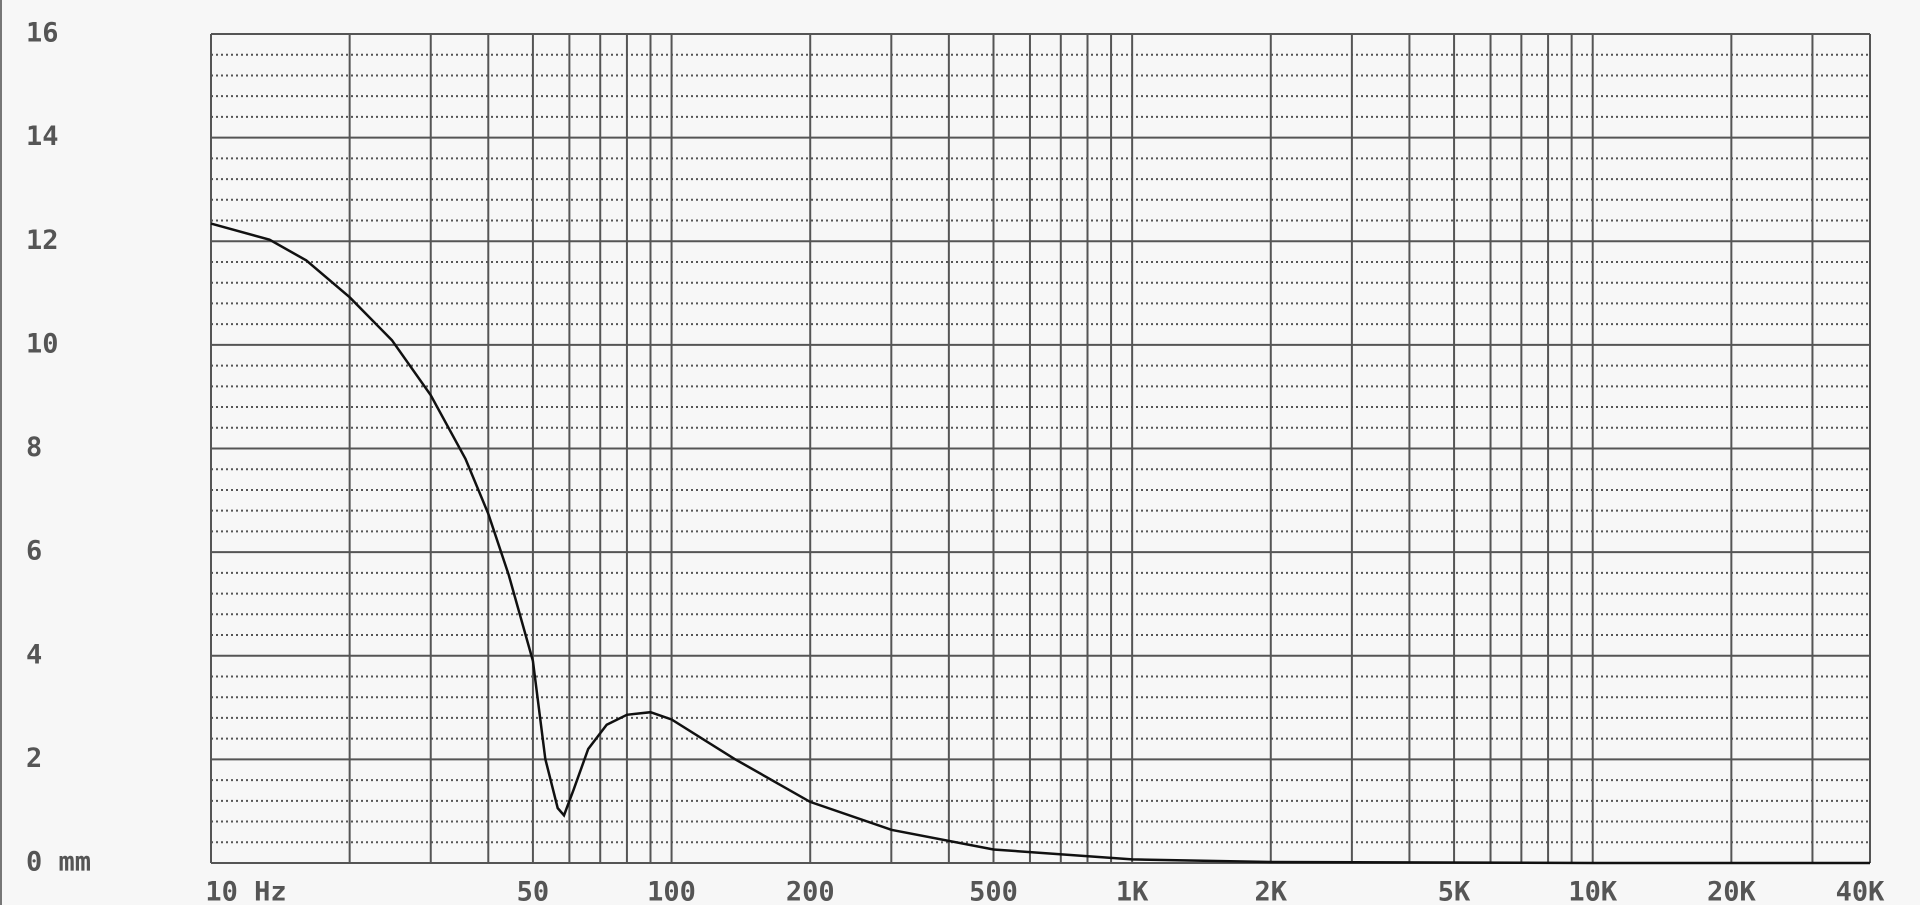 This screenshot has width=1920, height=905. I want to click on x-tick-label: 1K, so click(1132, 891).